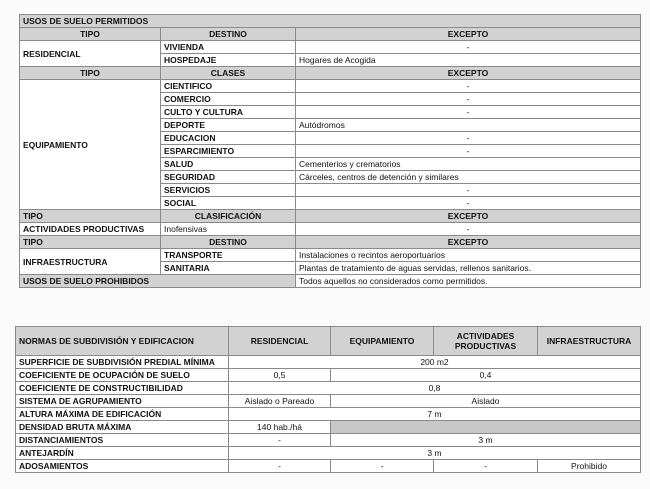 The image size is (650, 489). I want to click on section-header-row: TIPO DESTINO EXCEPTO, so click(330, 242).